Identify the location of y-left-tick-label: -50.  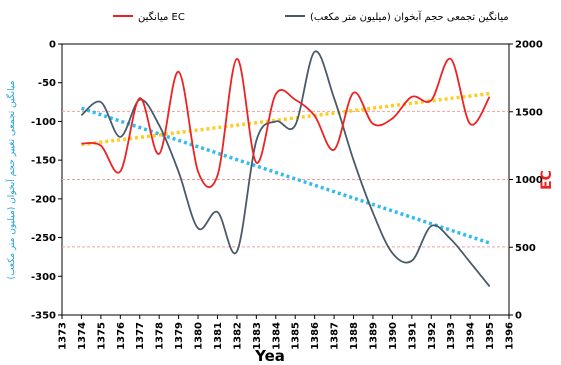
(47, 83).